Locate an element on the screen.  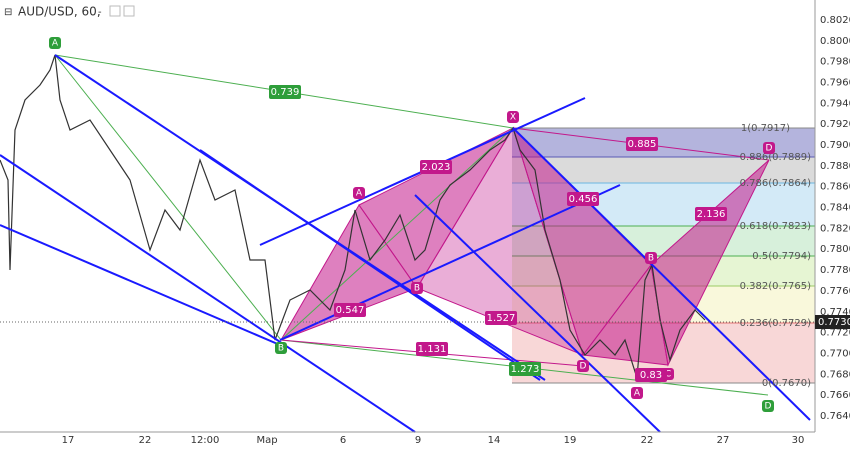
current-box is located at coordinates (832, 322).